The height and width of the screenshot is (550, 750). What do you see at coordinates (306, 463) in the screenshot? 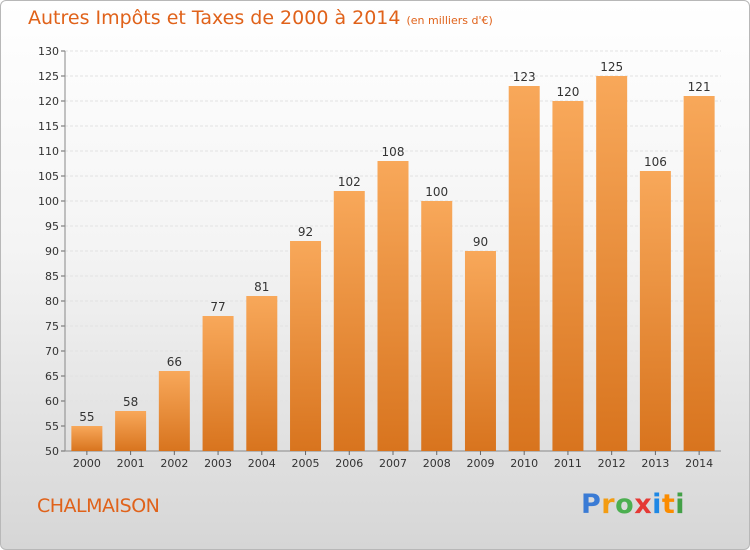
I see `x-tick-label: 2005` at bounding box center [306, 463].